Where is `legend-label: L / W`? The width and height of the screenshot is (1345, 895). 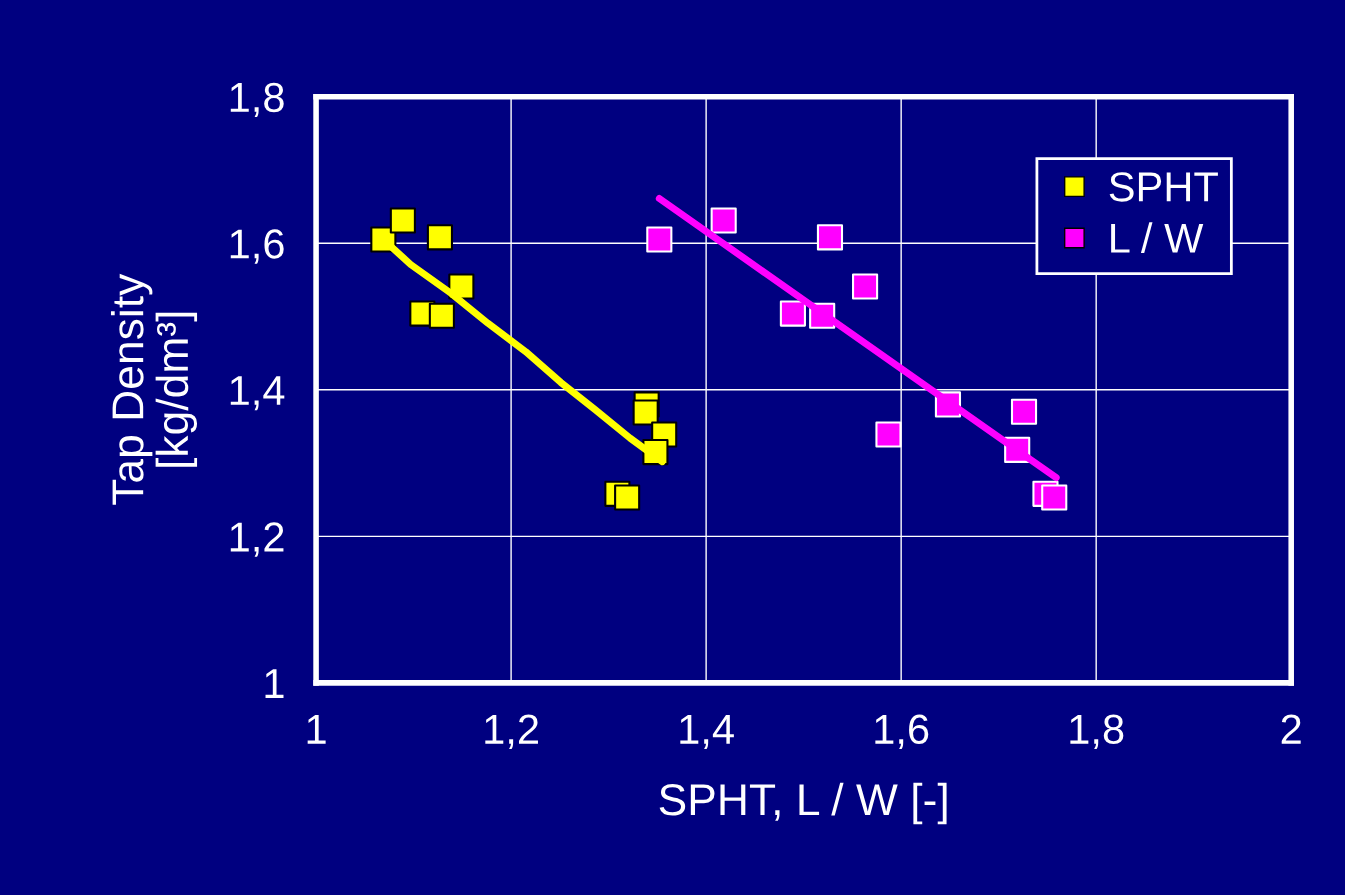 legend-label: L / W is located at coordinates (1157, 237).